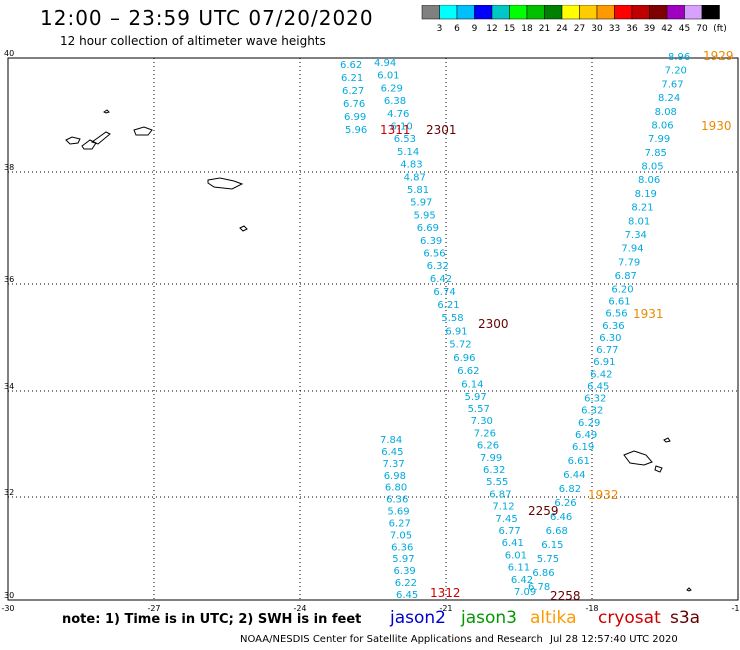 The height and width of the screenshot is (650, 740). I want to click on swh-value-label: 6.10, so click(401, 126).